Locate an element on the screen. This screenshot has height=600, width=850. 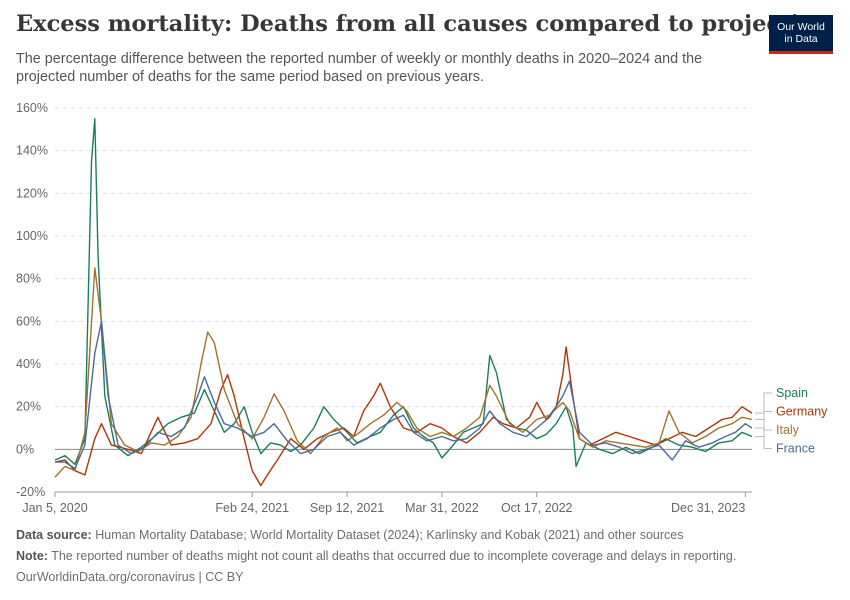
x-tick-label: Mar 31, 2022 is located at coordinates (442, 508).